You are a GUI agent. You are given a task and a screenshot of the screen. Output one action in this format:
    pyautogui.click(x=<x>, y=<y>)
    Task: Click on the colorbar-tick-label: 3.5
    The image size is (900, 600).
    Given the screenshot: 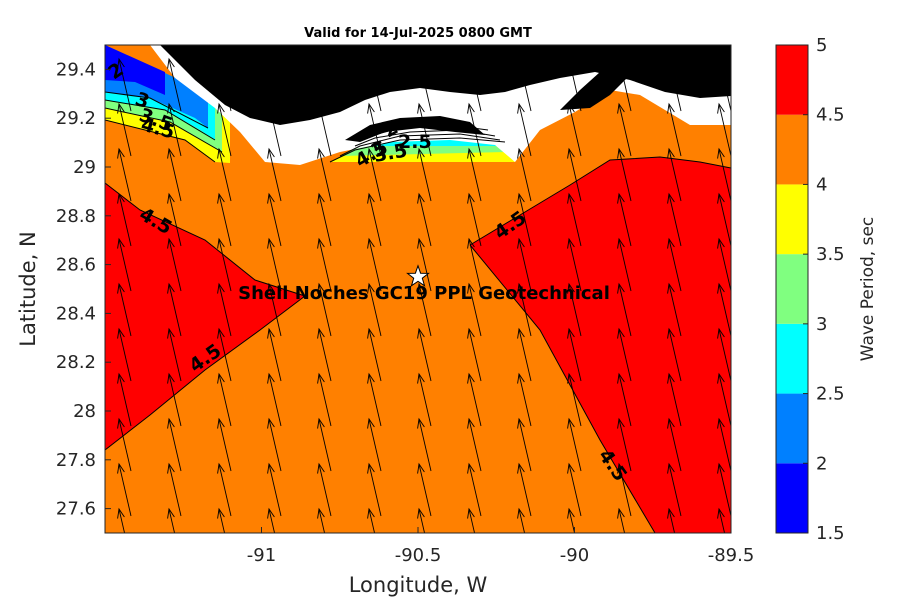 What is the action you would take?
    pyautogui.click(x=830, y=254)
    